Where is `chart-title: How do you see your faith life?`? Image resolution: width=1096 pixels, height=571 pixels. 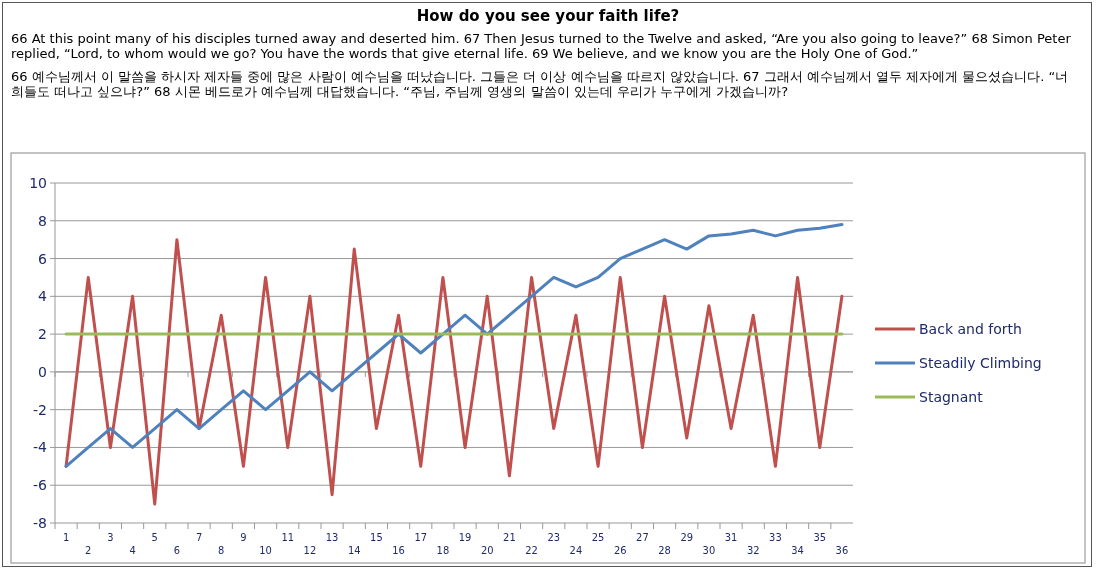
chart-title: How do you see your faith life? is located at coordinates (548, 16).